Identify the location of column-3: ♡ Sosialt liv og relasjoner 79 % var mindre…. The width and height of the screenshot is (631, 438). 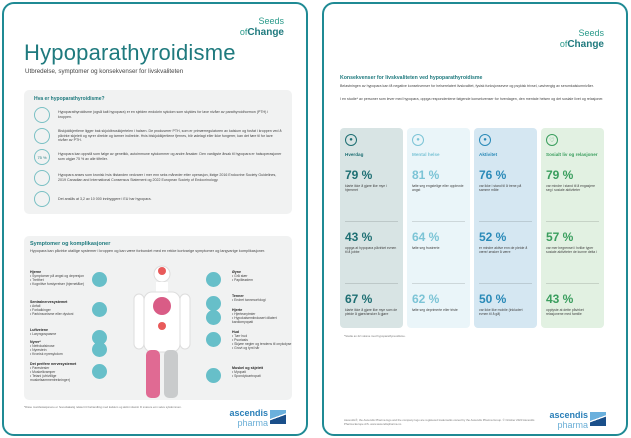
(572, 228).